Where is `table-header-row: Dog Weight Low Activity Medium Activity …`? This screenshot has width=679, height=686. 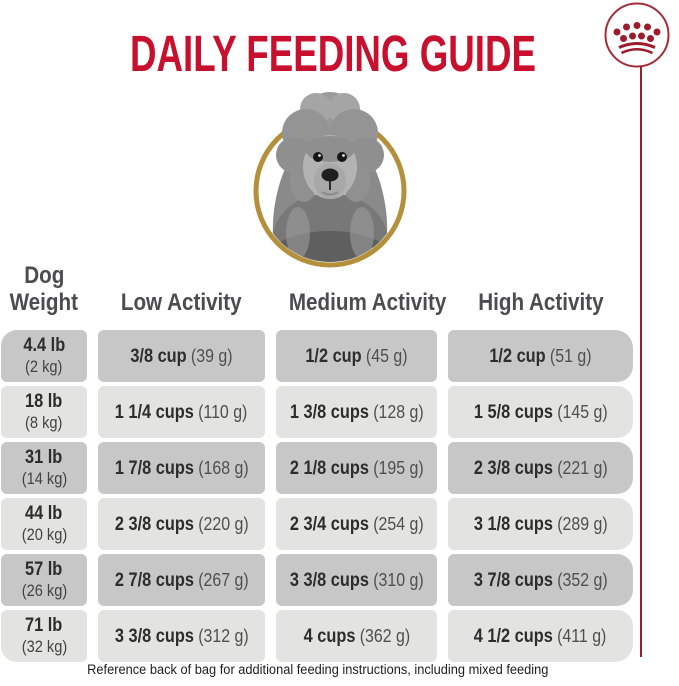
table-header-row: Dog Weight Low Activity Medium Activity … is located at coordinates (317, 289).